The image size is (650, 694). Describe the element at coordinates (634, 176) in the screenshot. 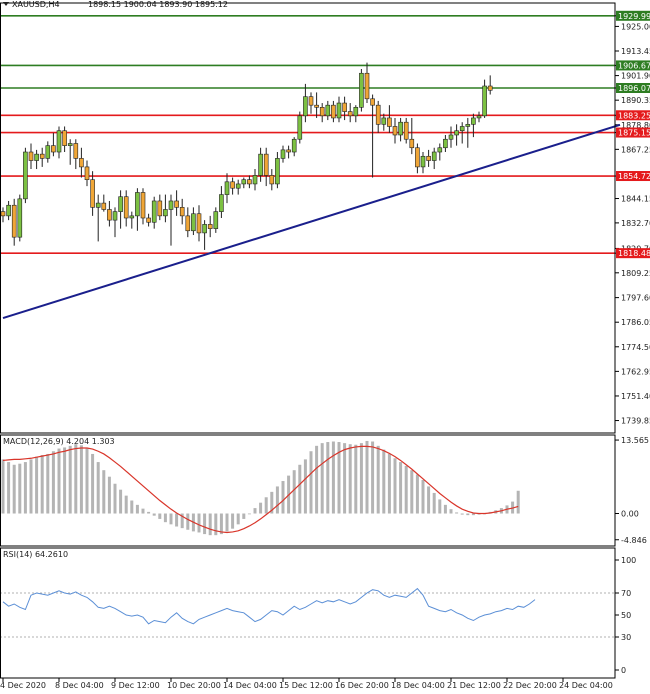

I see `level-price-label: 1854.72` at that location.